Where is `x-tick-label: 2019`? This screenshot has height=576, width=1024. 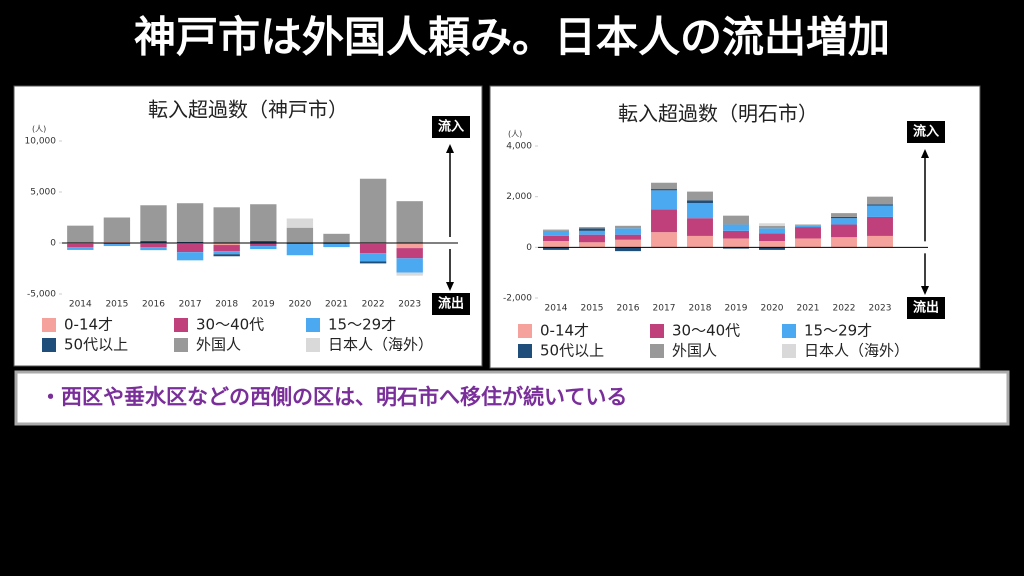 x-tick-label: 2019 is located at coordinates (736, 309).